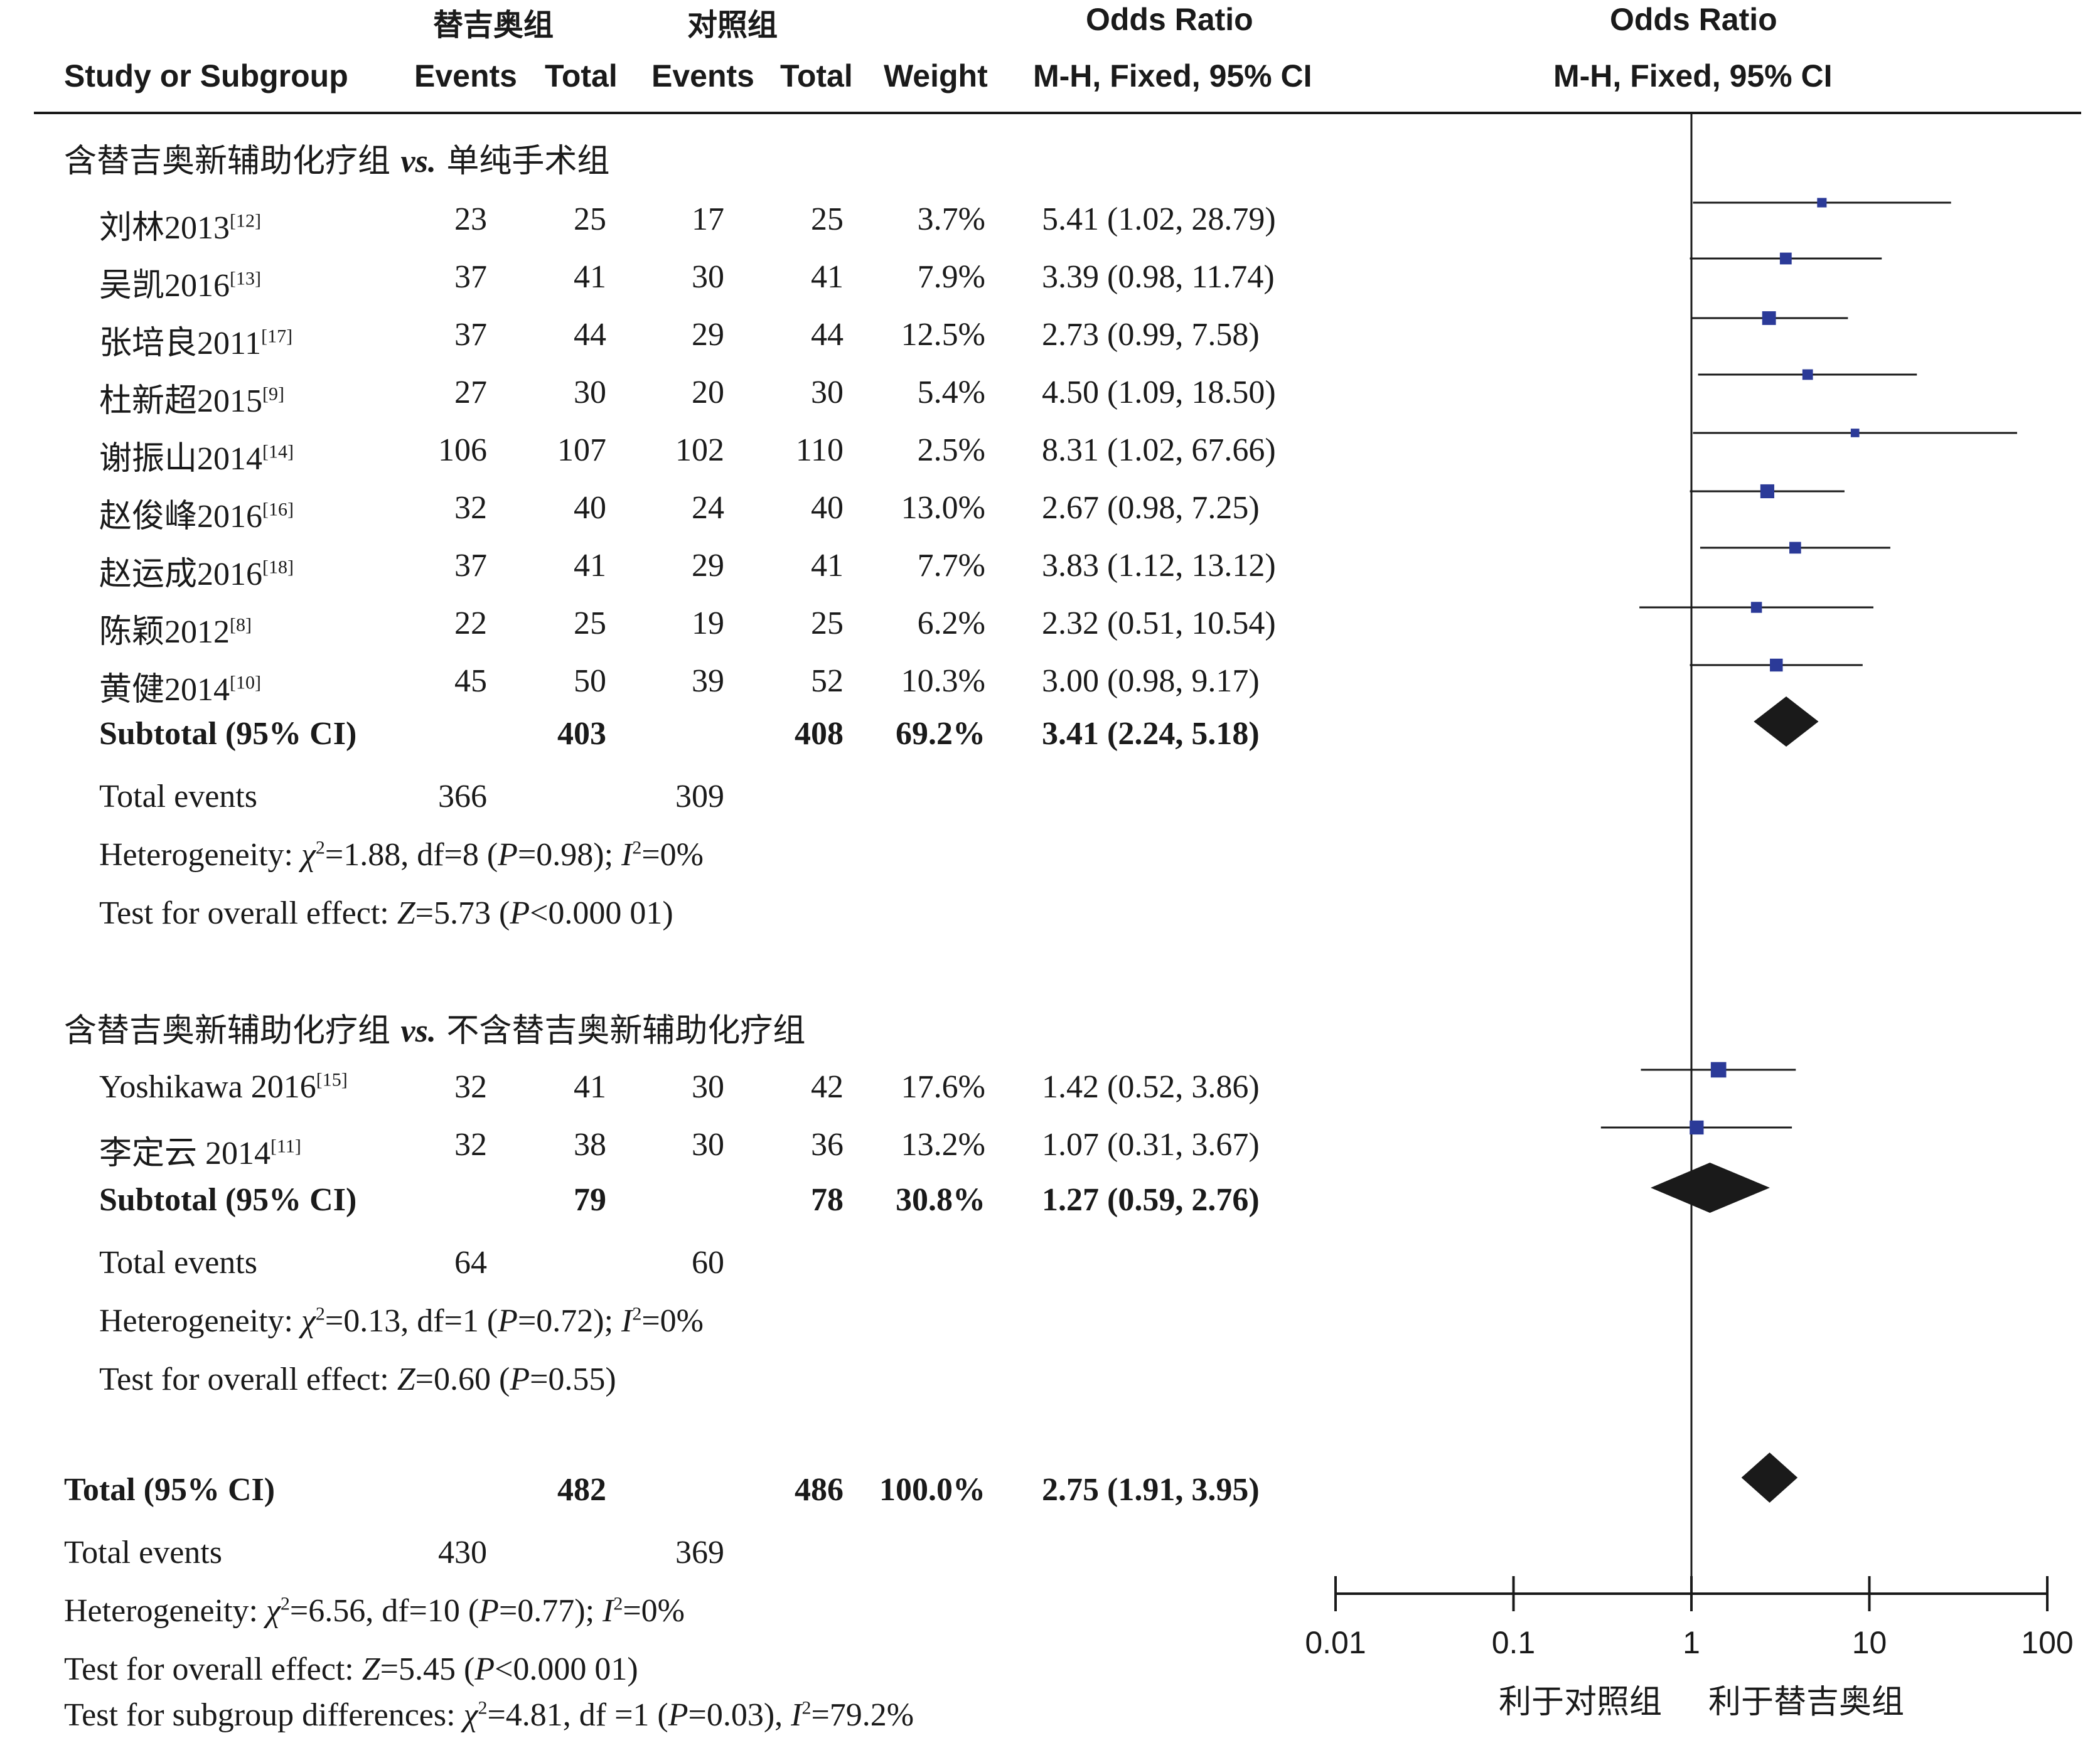  What do you see at coordinates (1691, 1642) in the screenshot?
I see `x-tick-label: 1` at bounding box center [1691, 1642].